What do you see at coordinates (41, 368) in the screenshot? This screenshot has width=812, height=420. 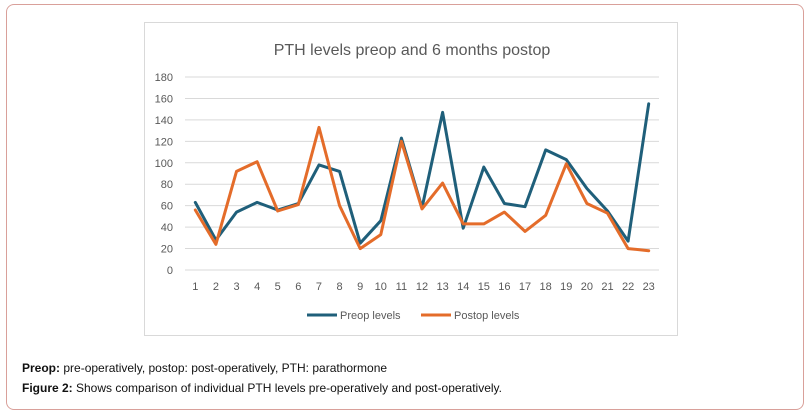 I see `caption-abbrev-label: Preop:` at bounding box center [41, 368].